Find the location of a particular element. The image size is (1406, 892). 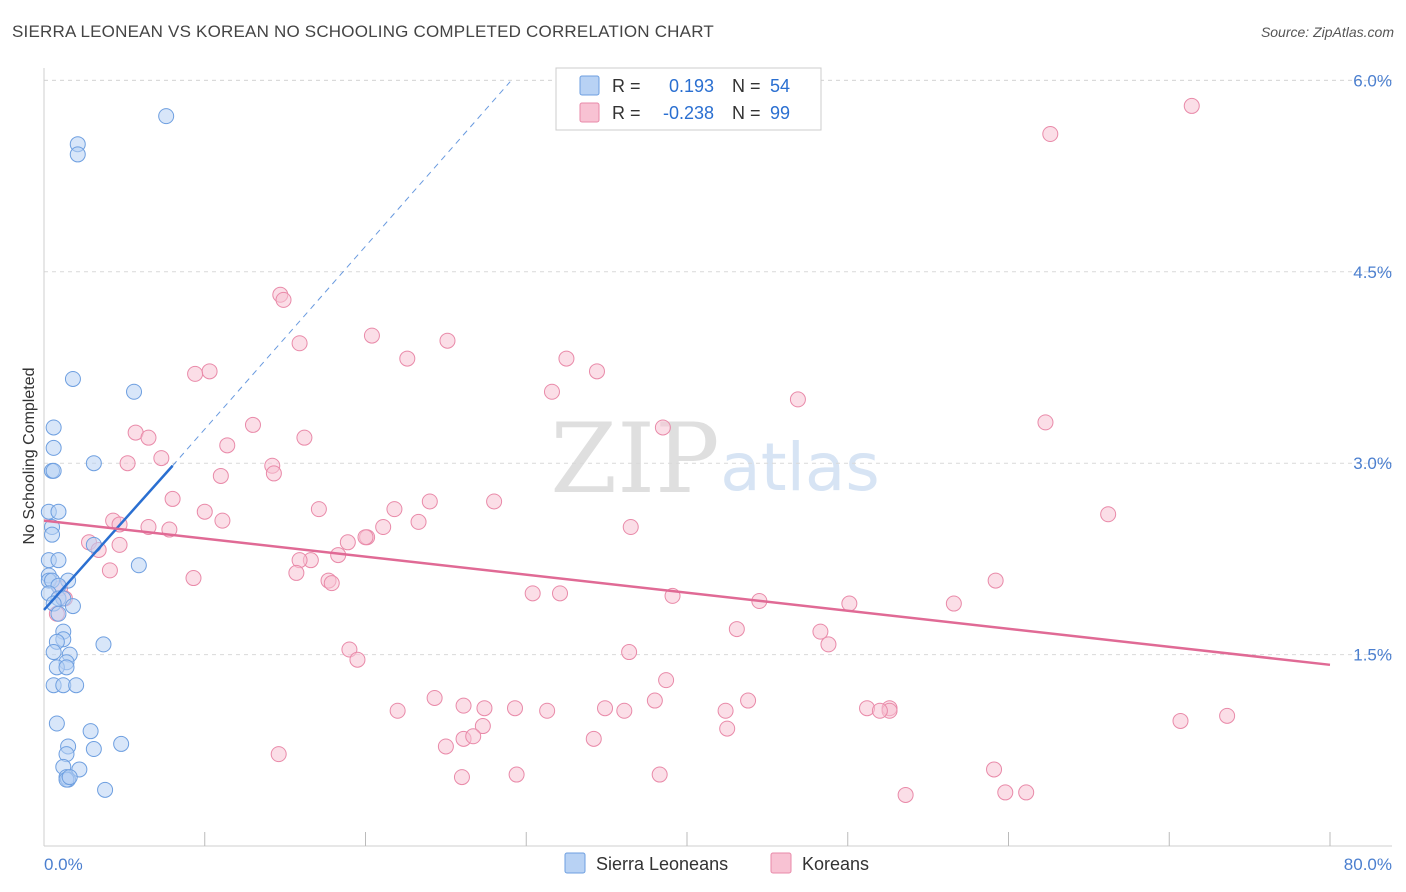

y-axis-label: No Schooling Completed is located at coordinates (29, 456).